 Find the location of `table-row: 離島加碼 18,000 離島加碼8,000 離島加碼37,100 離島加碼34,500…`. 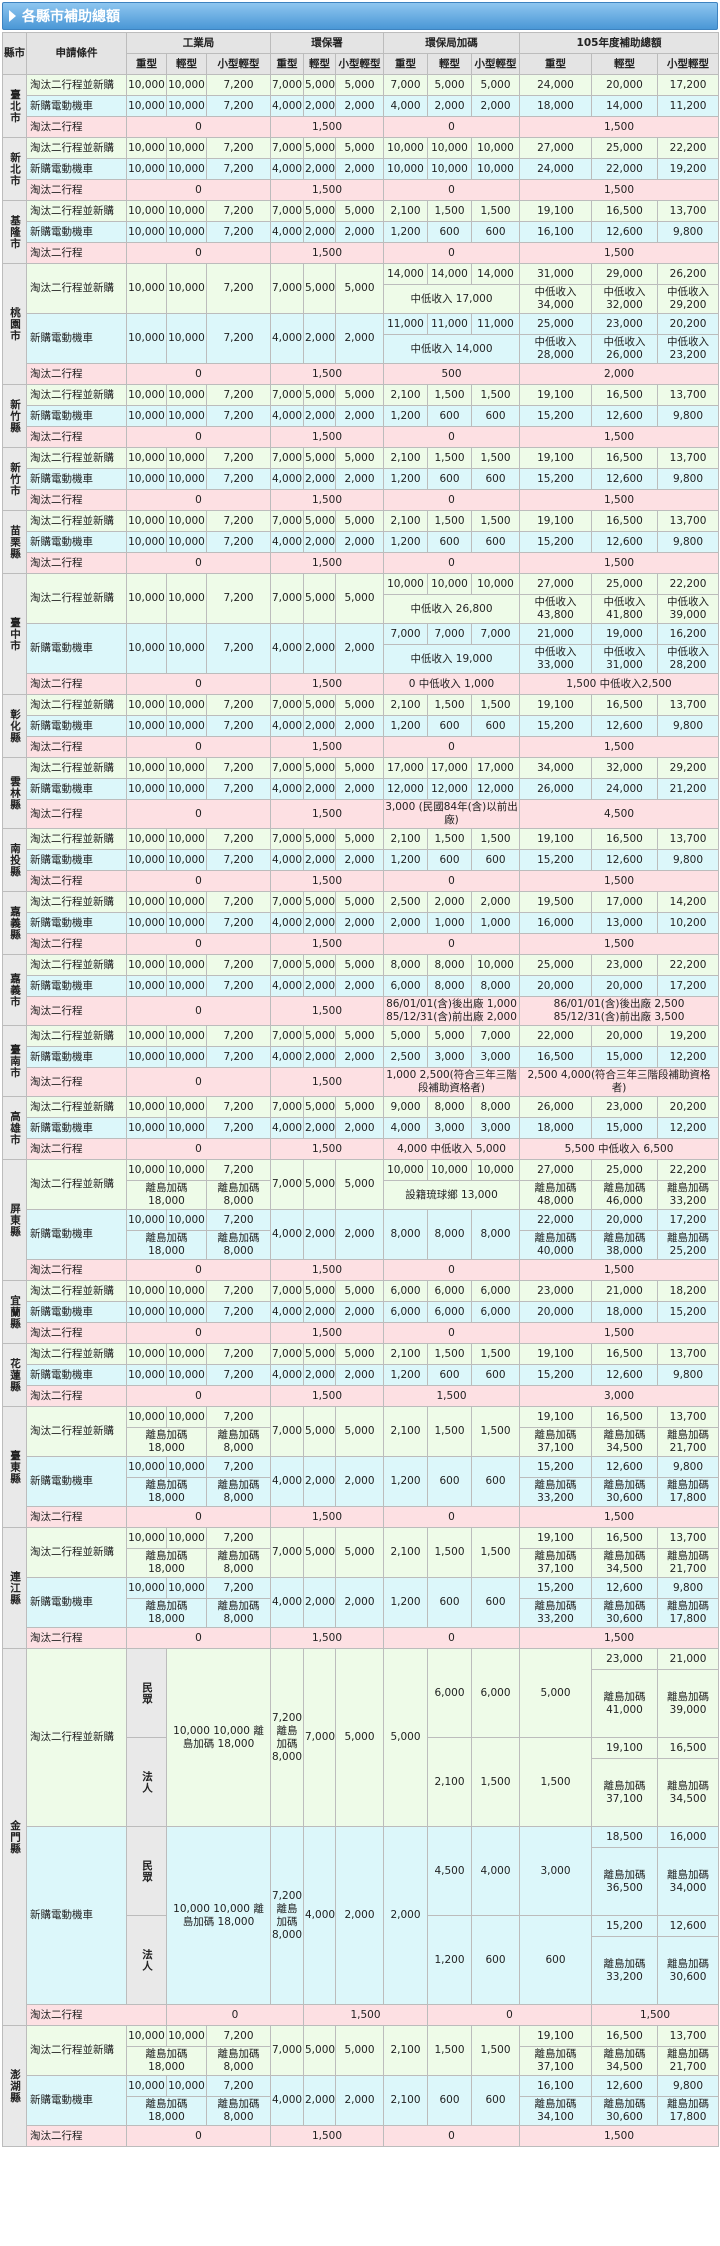

table-row: 離島加碼 18,000 離島加碼8,000 離島加碼37,100 離島加碼34,500… is located at coordinates (361, 1442).